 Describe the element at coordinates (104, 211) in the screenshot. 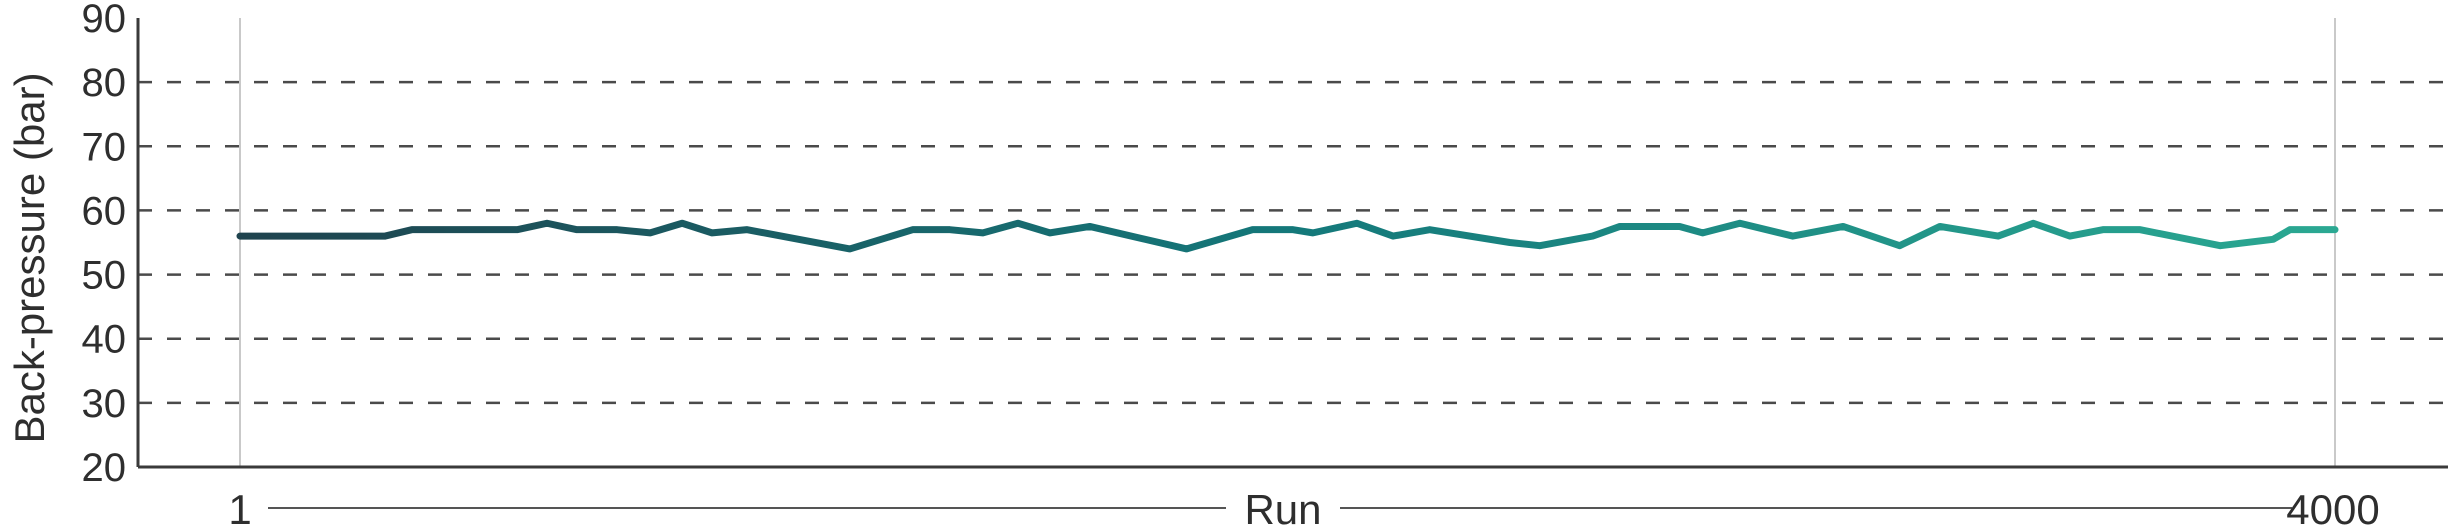

I see `y-tick-label-60: 60` at that location.